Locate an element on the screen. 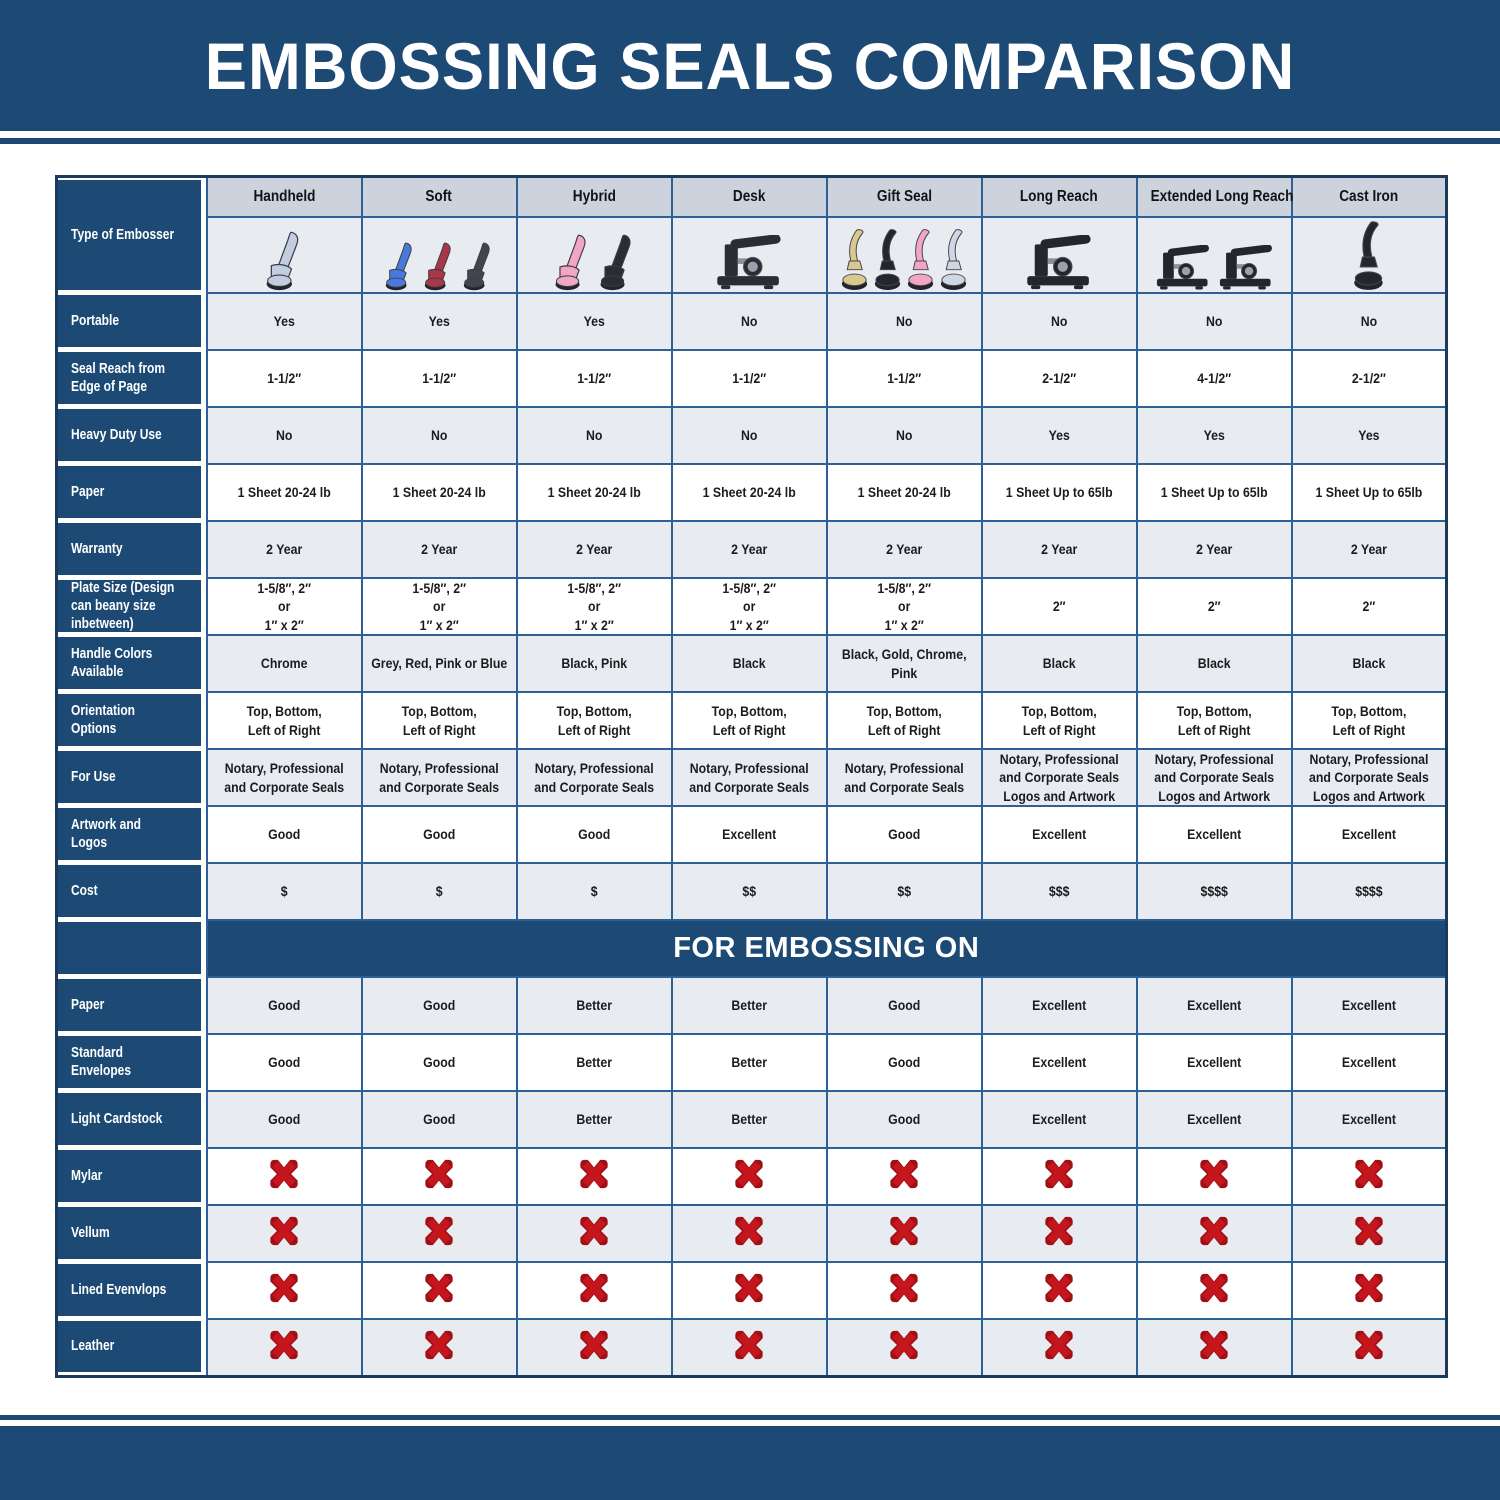  cell-heavy-duty-use-handheld: No is located at coordinates (284, 435).